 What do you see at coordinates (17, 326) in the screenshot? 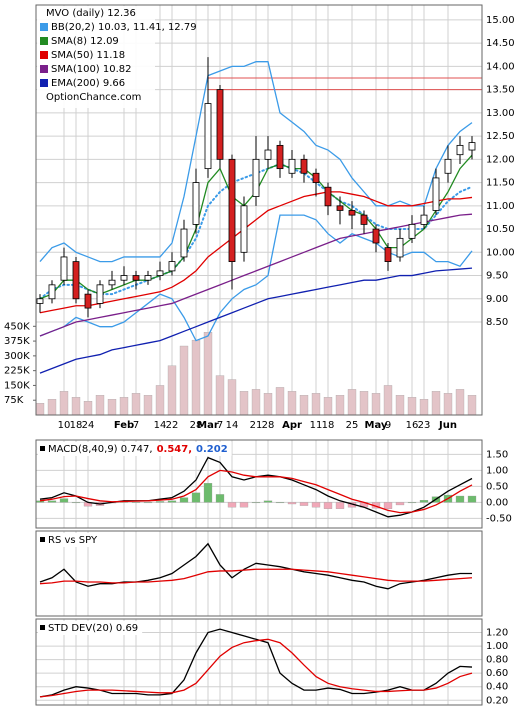
I see `y2-tick-label: 450K` at bounding box center [17, 326].